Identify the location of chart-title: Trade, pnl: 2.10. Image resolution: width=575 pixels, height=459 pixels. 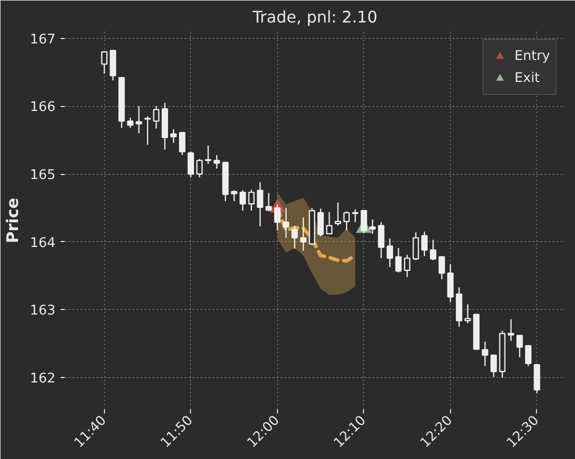
(315, 17).